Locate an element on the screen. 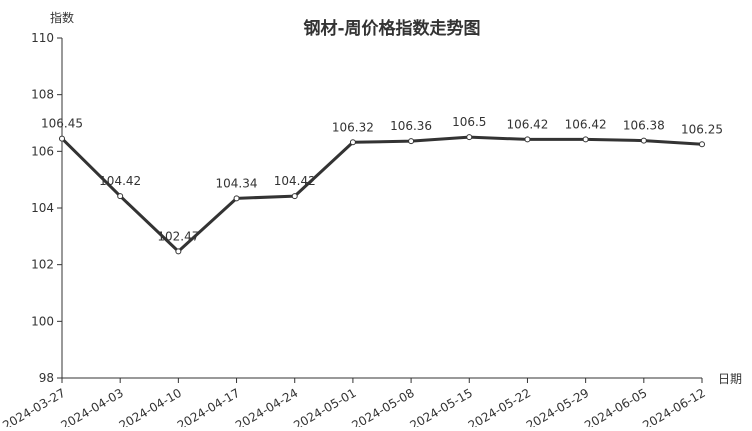 The image size is (752, 431). chart-title: 钢材-周价格指数走势图 is located at coordinates (391, 28).